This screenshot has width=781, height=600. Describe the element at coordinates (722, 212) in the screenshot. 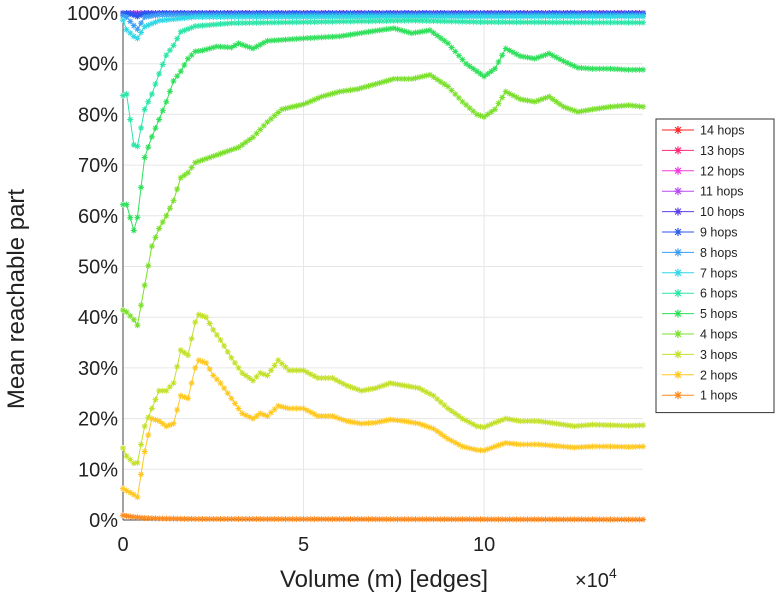

I see `legend-label: 10 hops` at that location.